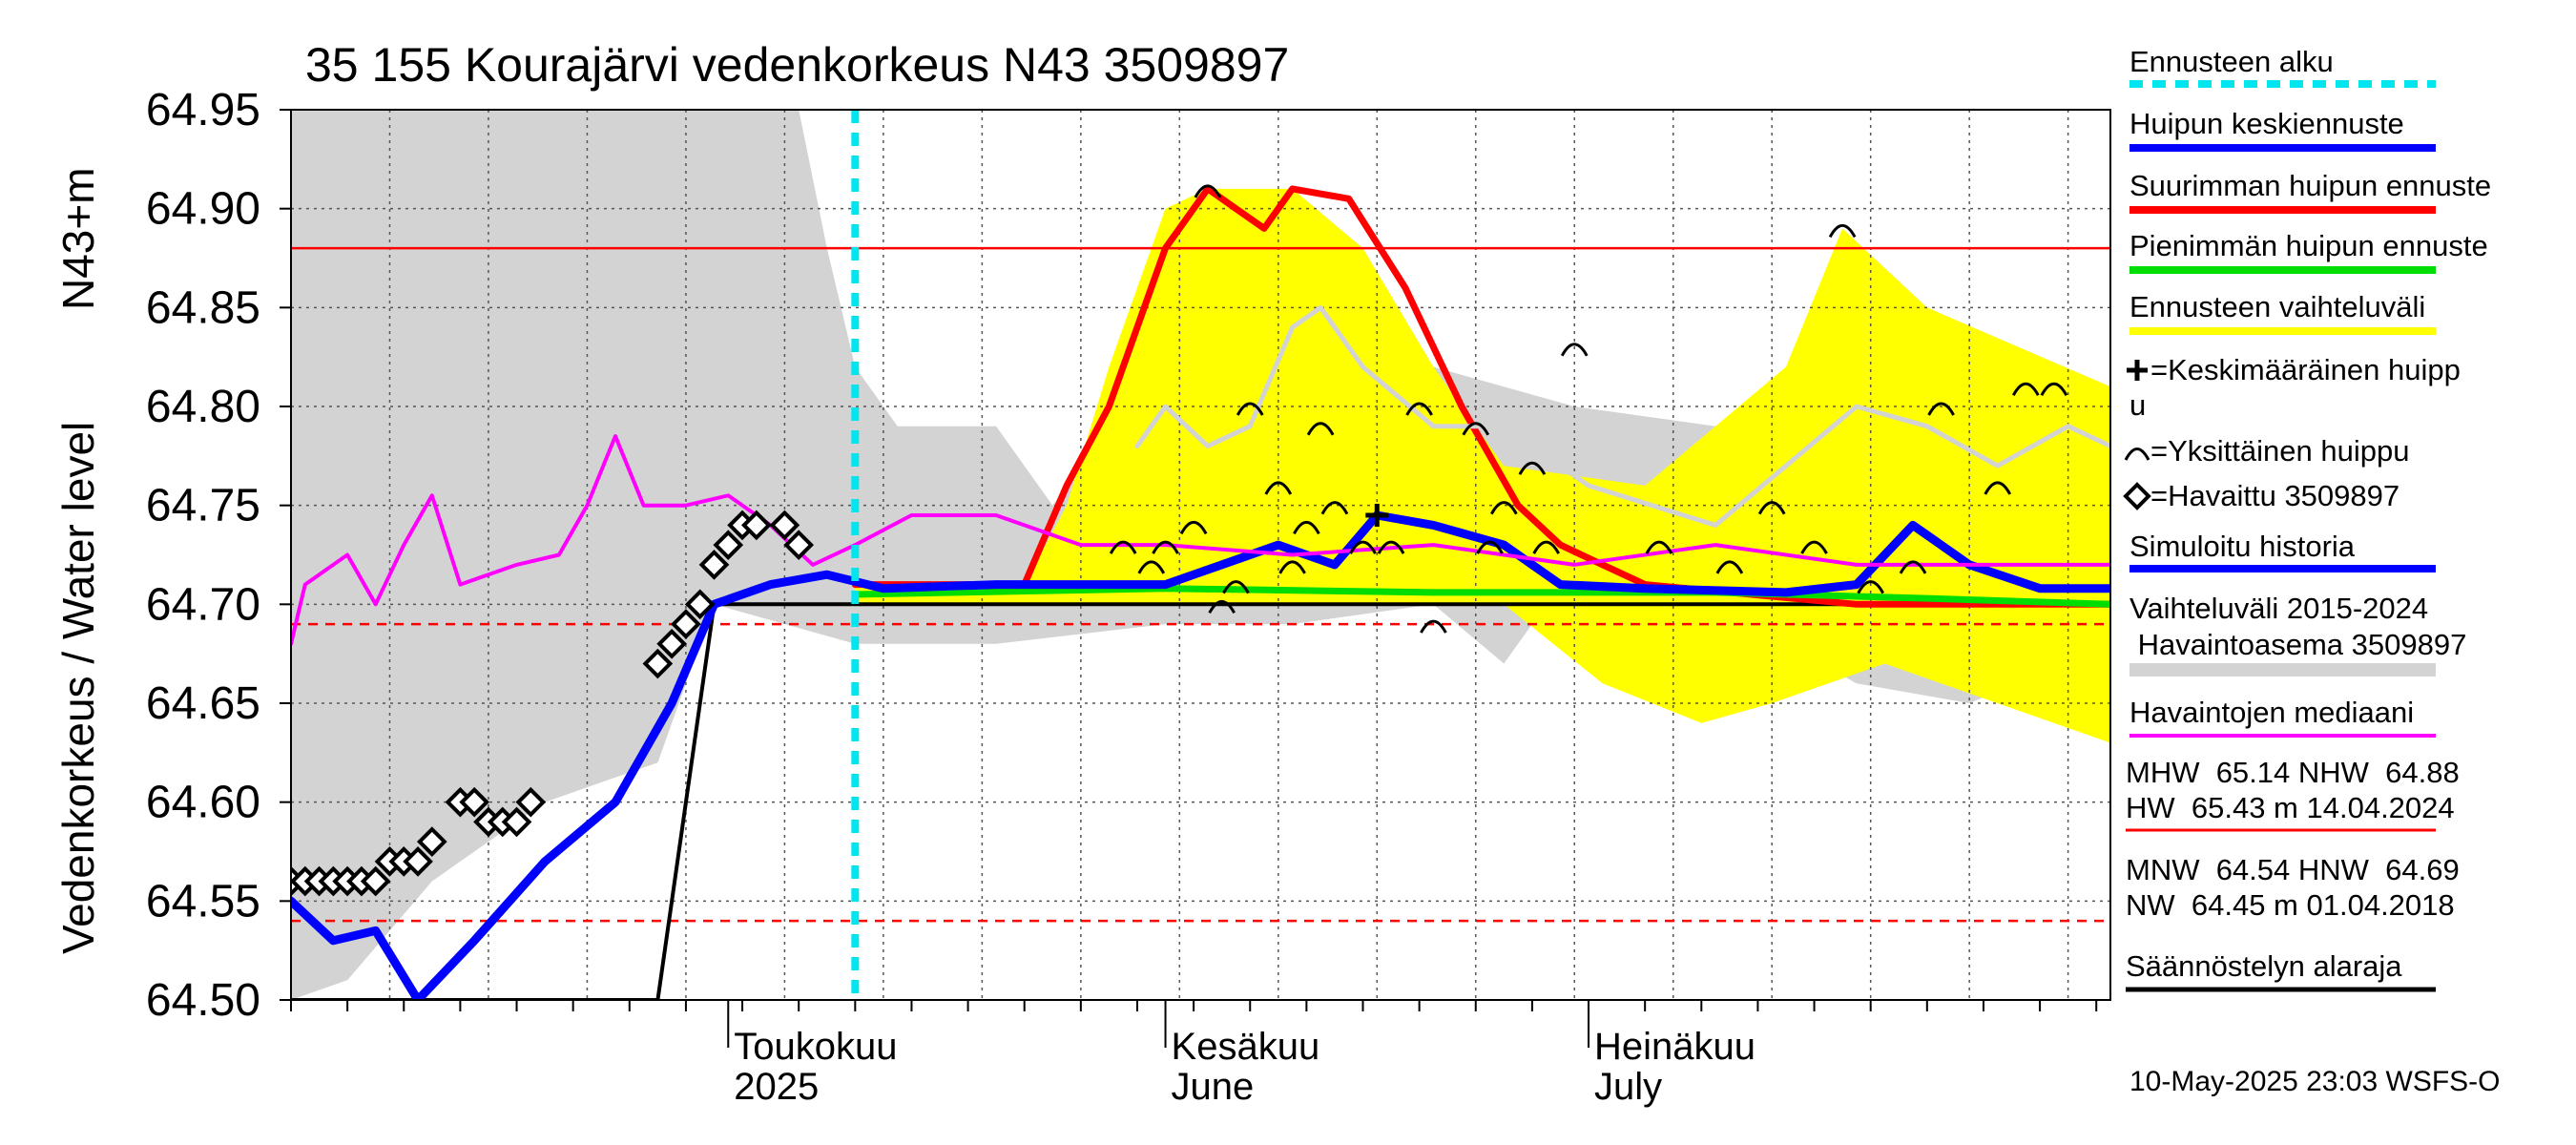  What do you see at coordinates (1246, 1047) in the screenshot?
I see `month-label: Kesäkuu` at bounding box center [1246, 1047].